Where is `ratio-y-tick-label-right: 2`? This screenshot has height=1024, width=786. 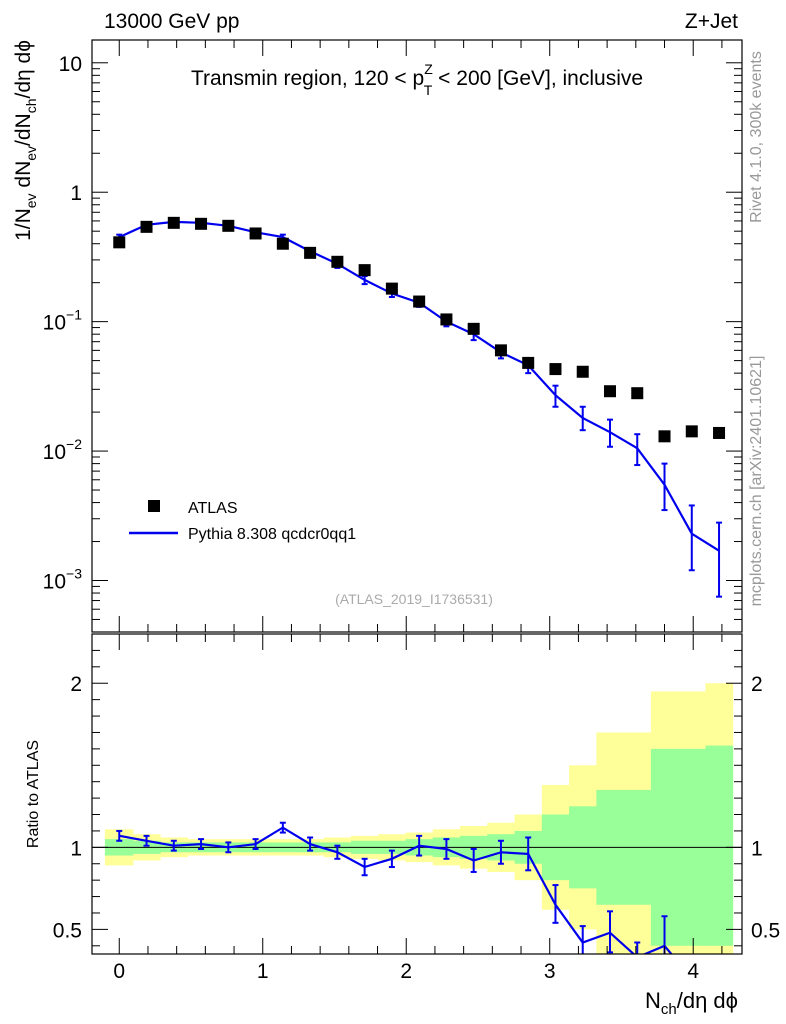
ratio-y-tick-label-right: 2 is located at coordinates (757, 684).